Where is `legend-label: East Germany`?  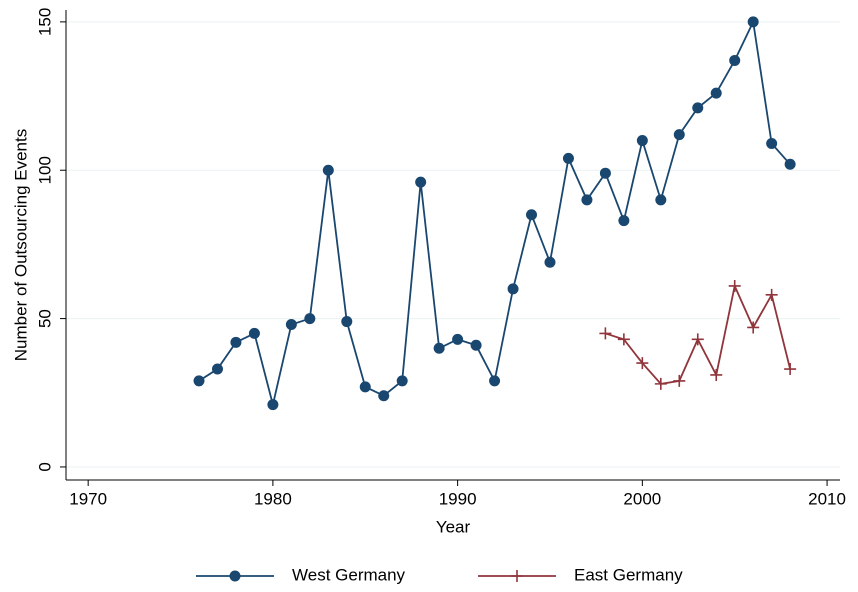
legend-label: East Germany is located at coordinates (628, 574).